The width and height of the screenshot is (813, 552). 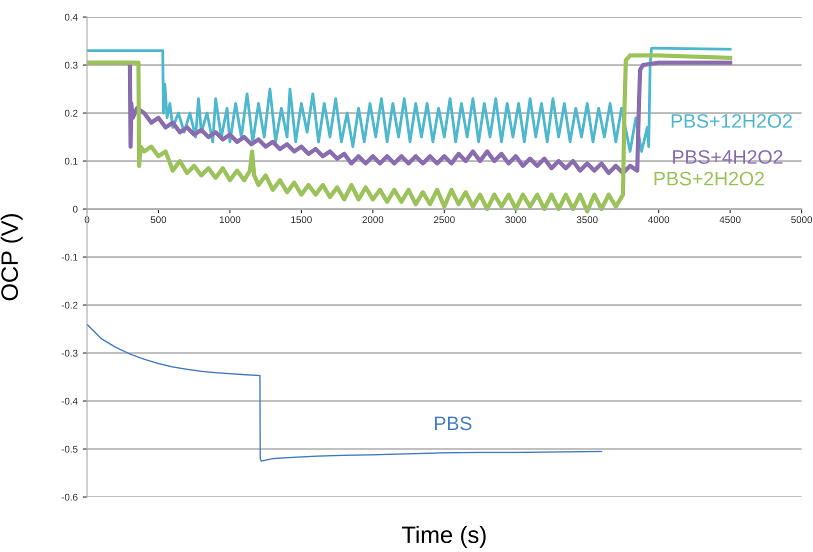 What do you see at coordinates (727, 157) in the screenshot?
I see `series-label: PBS+4H2O2` at bounding box center [727, 157].